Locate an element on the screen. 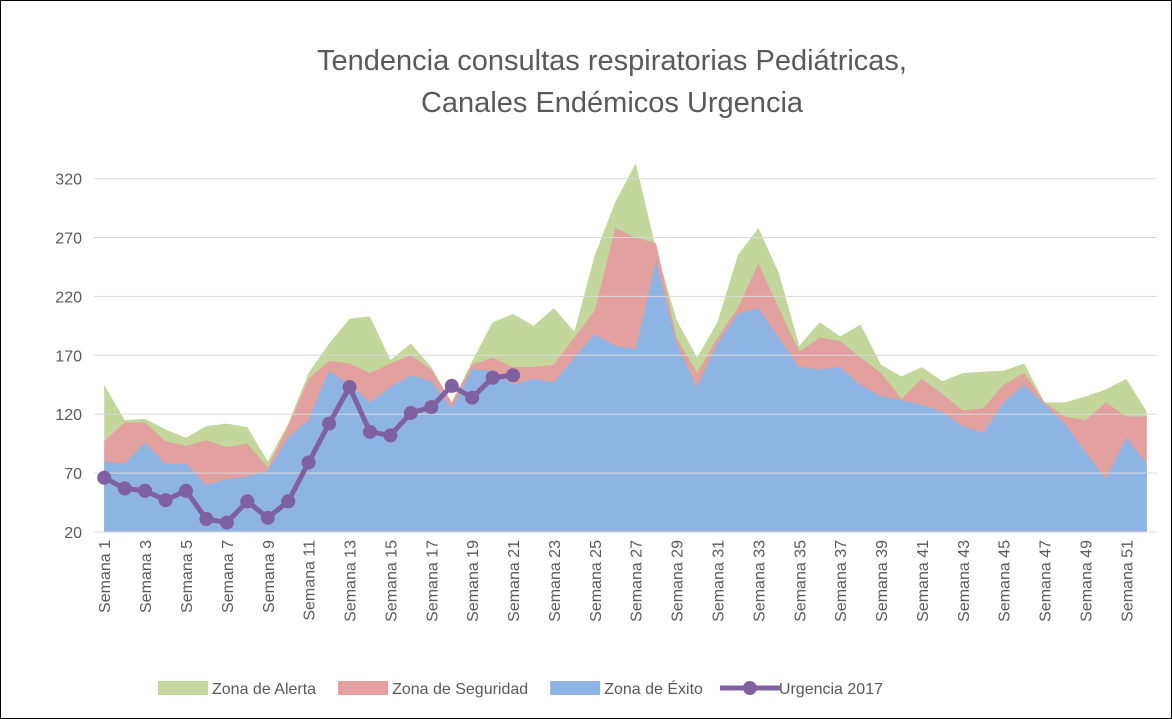 Image resolution: width=1172 pixels, height=719 pixels. x-tick-label: Semana 49 is located at coordinates (1086, 581).